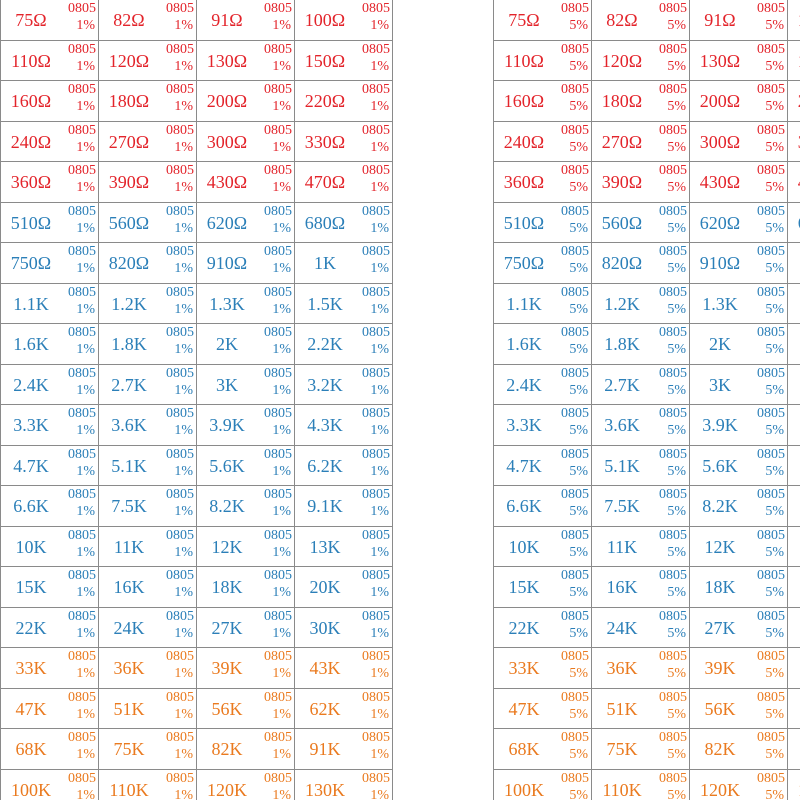 The height and width of the screenshot is (800, 800). I want to click on resistance-value: 130Ω, so click(227, 60).